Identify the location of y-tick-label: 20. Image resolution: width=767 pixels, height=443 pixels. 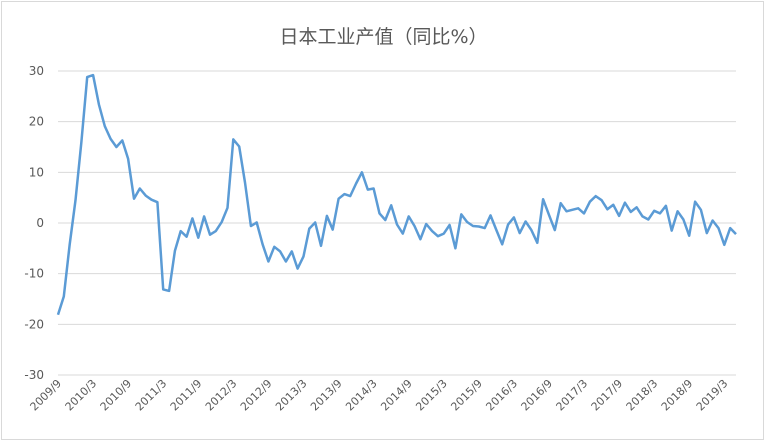
(36, 122).